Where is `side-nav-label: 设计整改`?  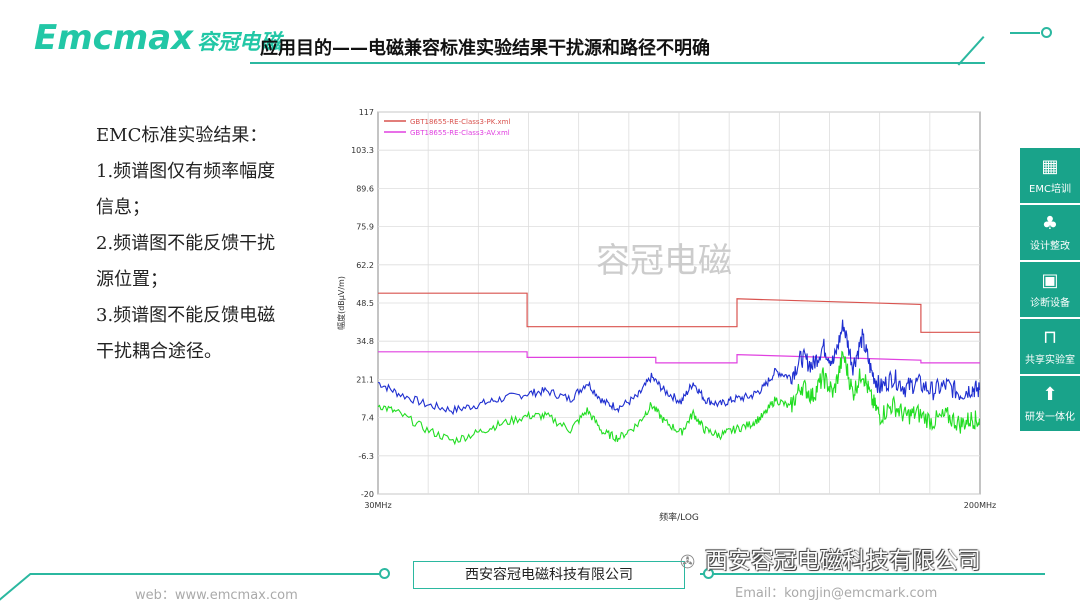
side-nav-label: 设计整改 is located at coordinates (1050, 246).